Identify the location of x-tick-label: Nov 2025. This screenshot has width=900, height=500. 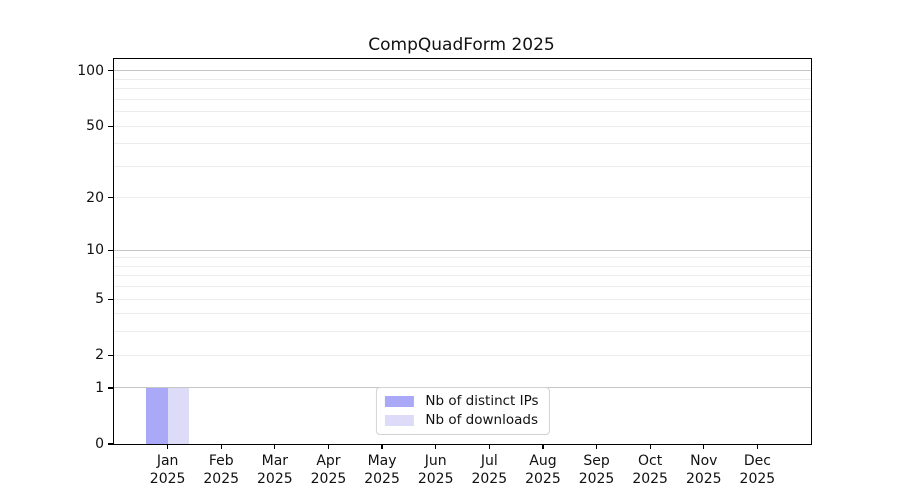
(704, 470).